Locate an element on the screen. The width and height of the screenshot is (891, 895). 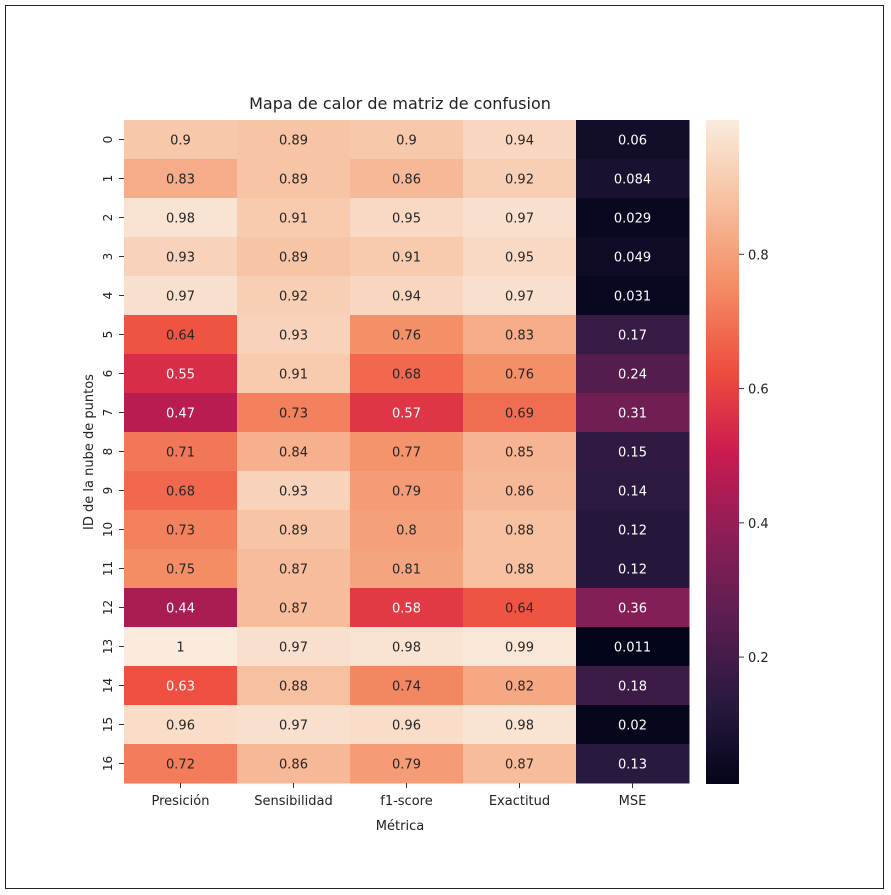
cell-value-label: 0.031 is located at coordinates (632, 297).